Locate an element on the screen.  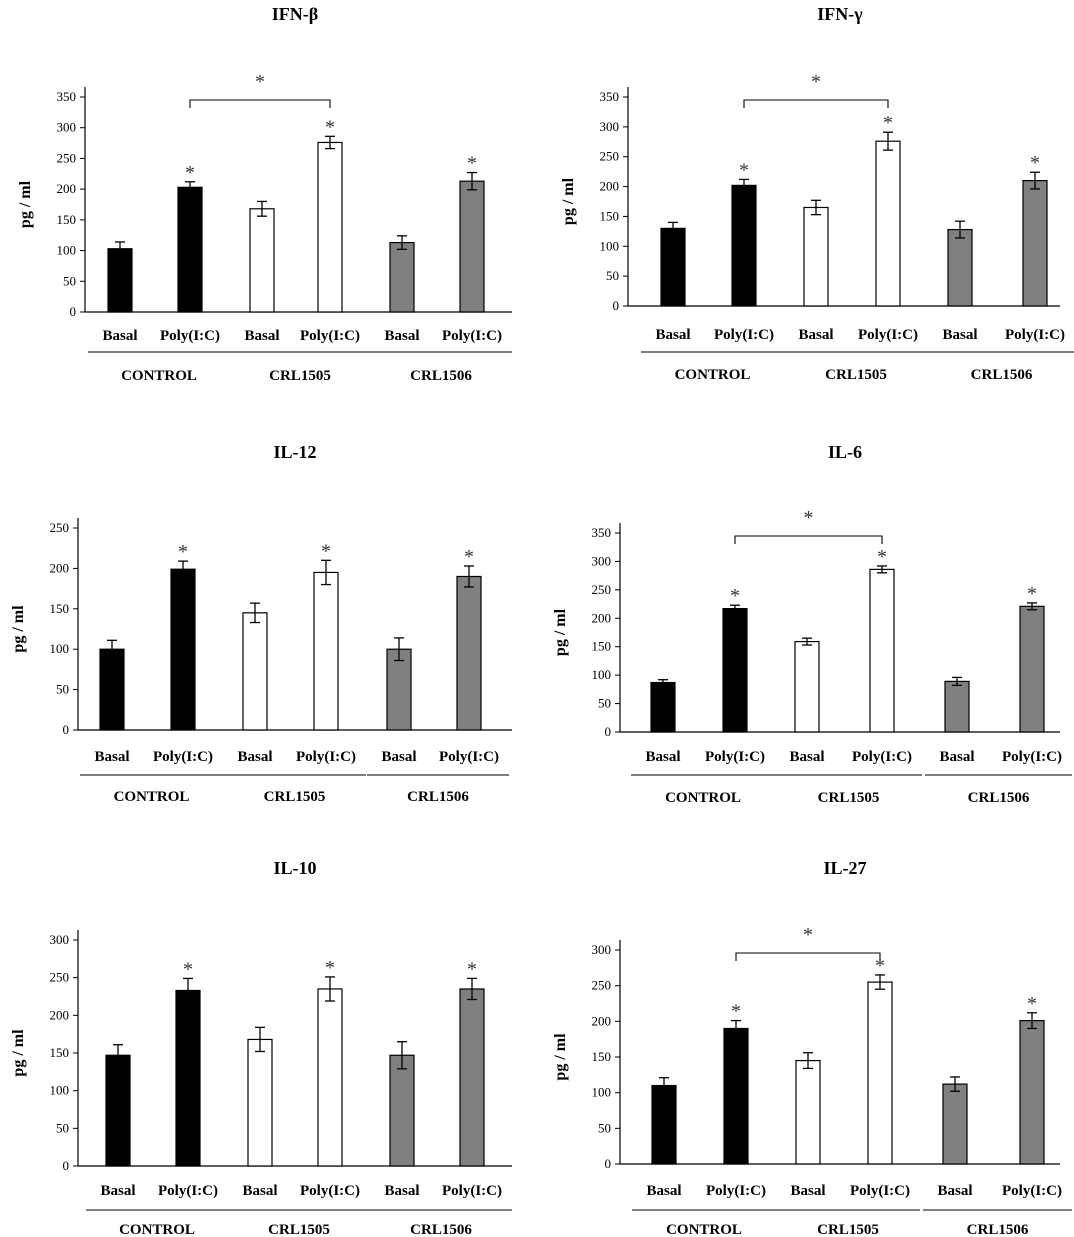
chart-title: IL-10 is located at coordinates (294, 868).